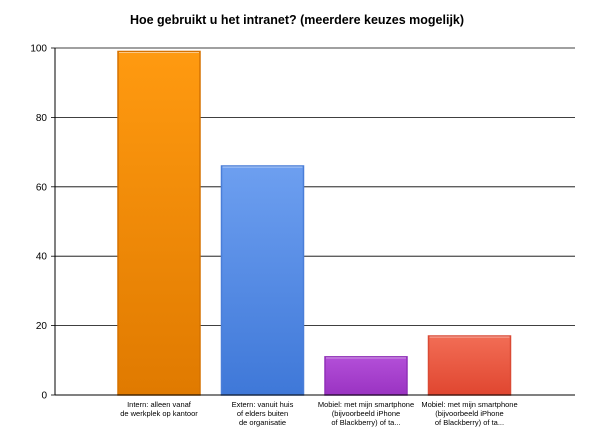 The height and width of the screenshot is (446, 595). I want to click on y-tick-label: 100, so click(38, 49).